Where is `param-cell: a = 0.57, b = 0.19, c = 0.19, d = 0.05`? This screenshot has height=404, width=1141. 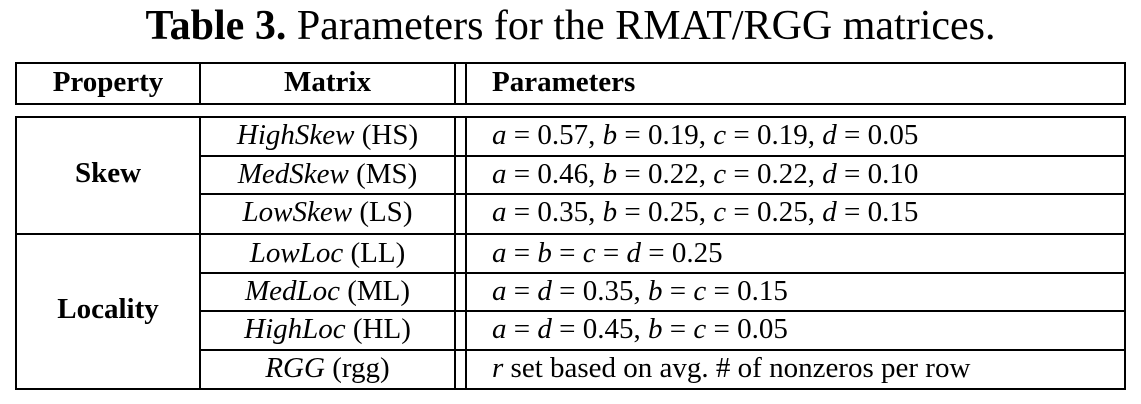 param-cell: a = 0.57, b = 0.19, c = 0.19, d = 0.05 is located at coordinates (705, 135).